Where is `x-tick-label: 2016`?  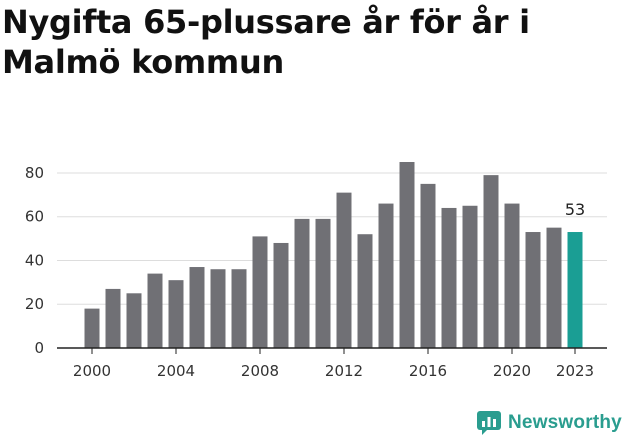 x-tick-label: 2016 is located at coordinates (428, 371).